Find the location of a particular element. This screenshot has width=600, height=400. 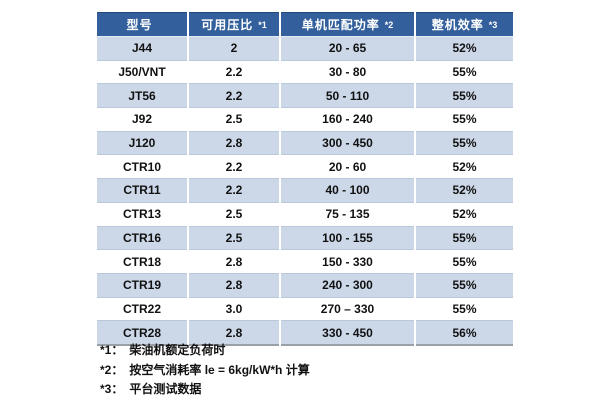

footnote-1: *1： 柴油机额定负荷时 is located at coordinates (205, 351).